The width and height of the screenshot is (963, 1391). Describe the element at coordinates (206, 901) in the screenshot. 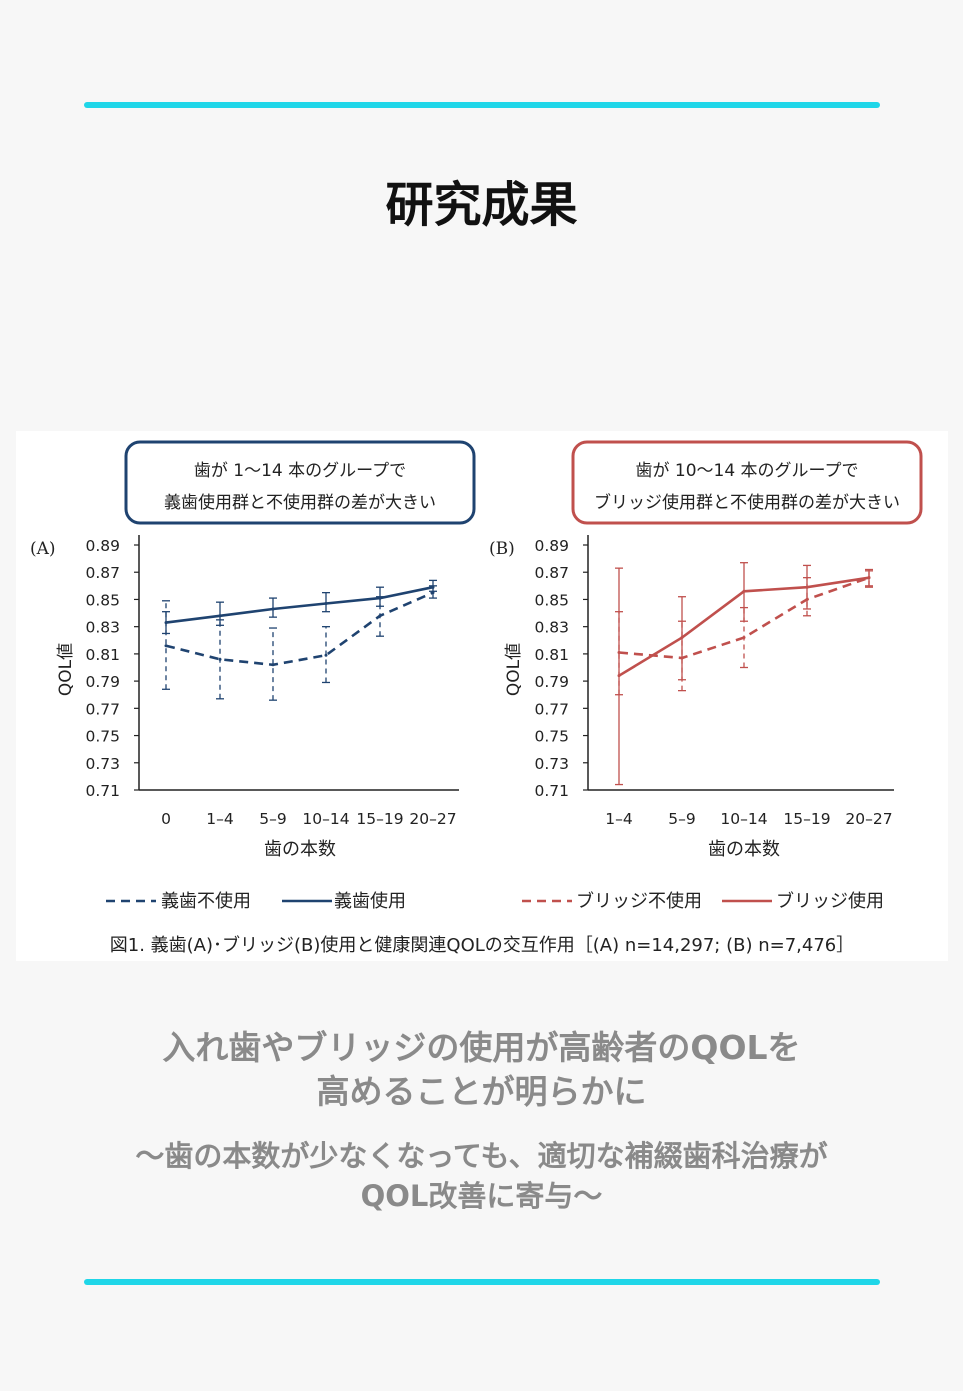

I see `legend-label: 義歯不使用` at that location.